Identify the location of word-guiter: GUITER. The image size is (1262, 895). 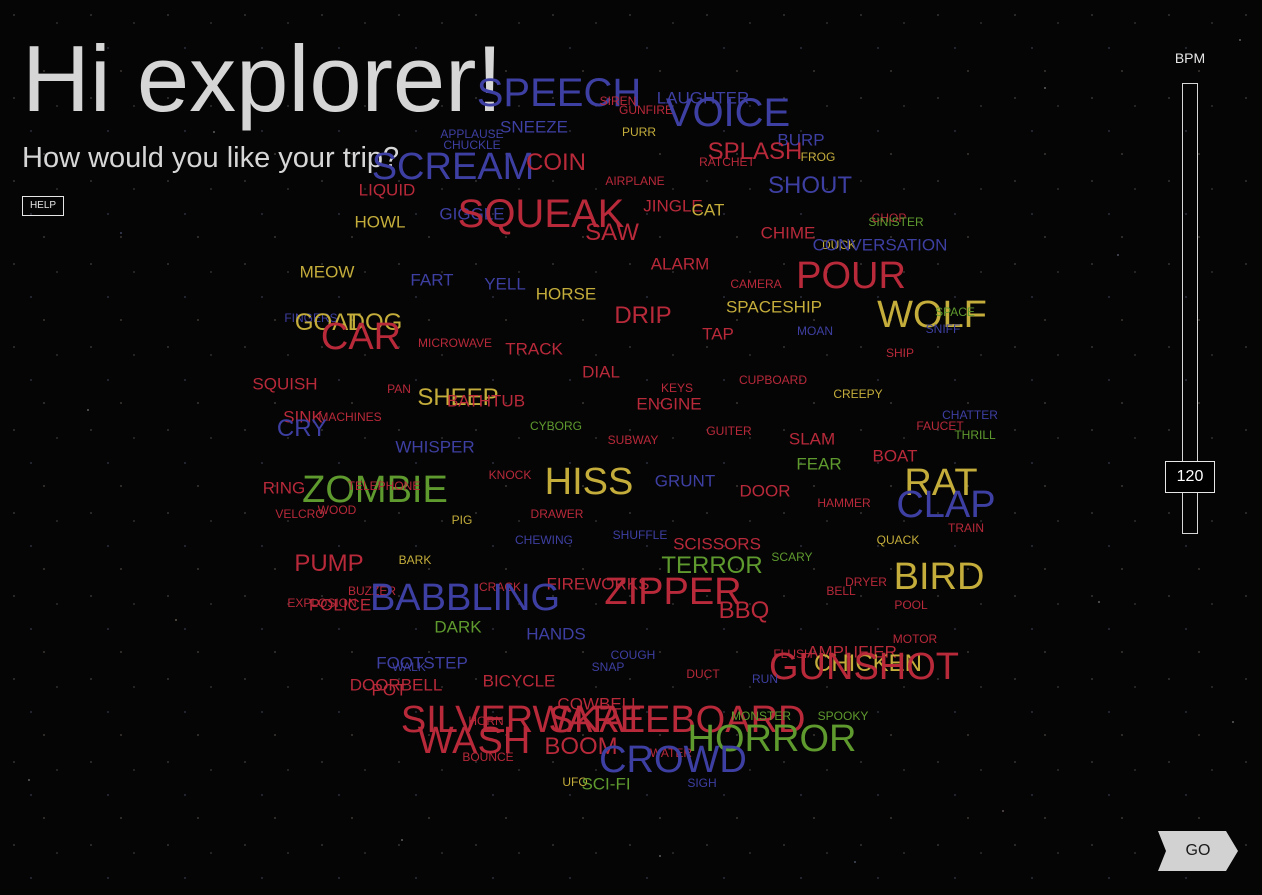
(729, 431).